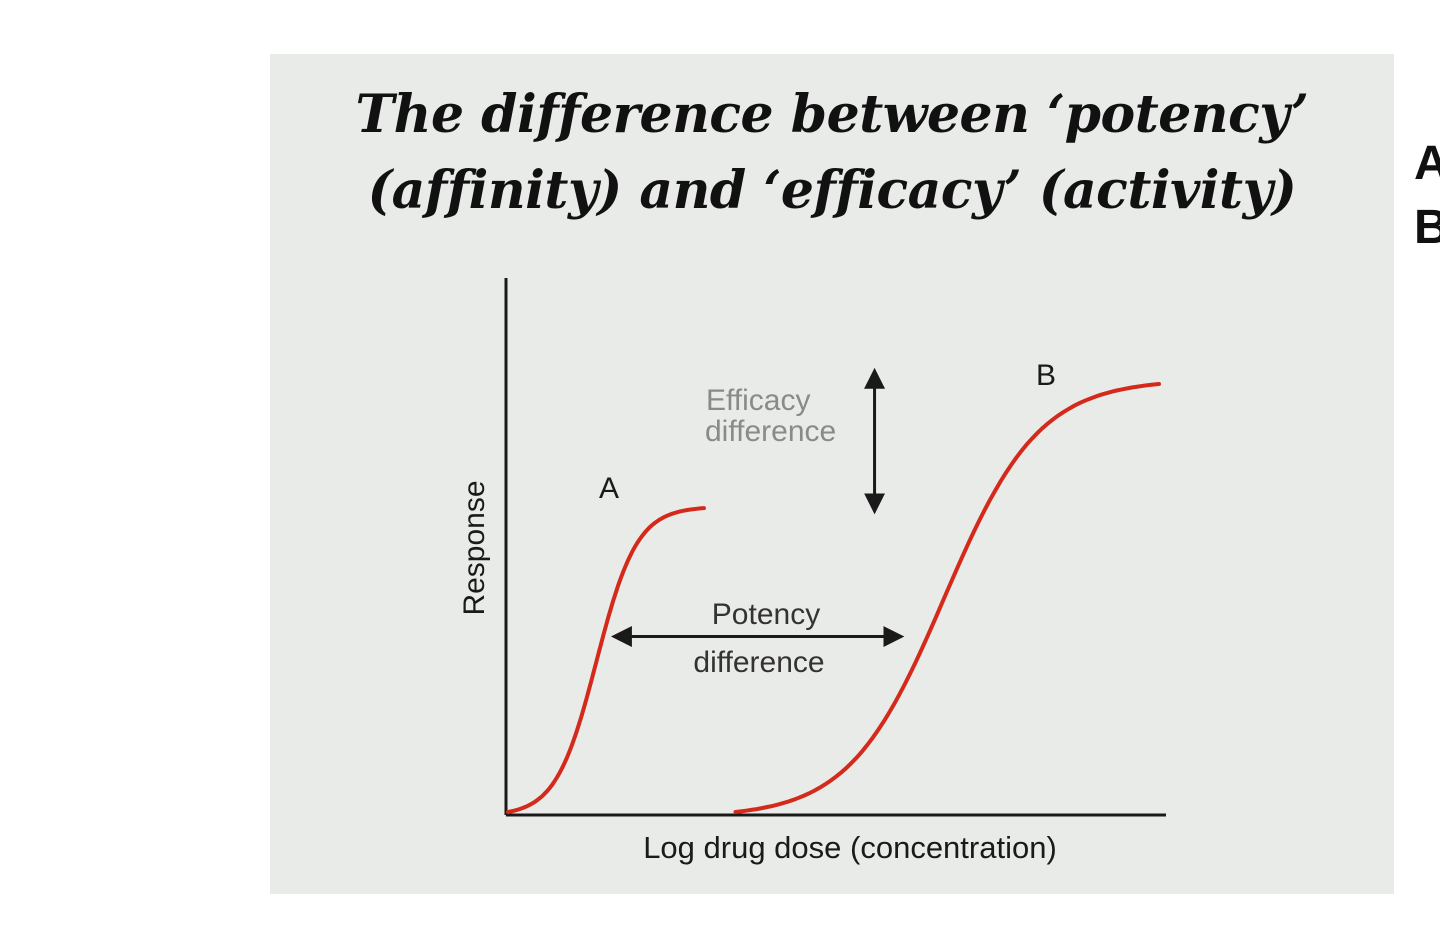 Image resolution: width=1440 pixels, height=947 pixels. I want to click on chart-title-line-2: (affinity) and ‘efficacy’ (activity), so click(832, 190).